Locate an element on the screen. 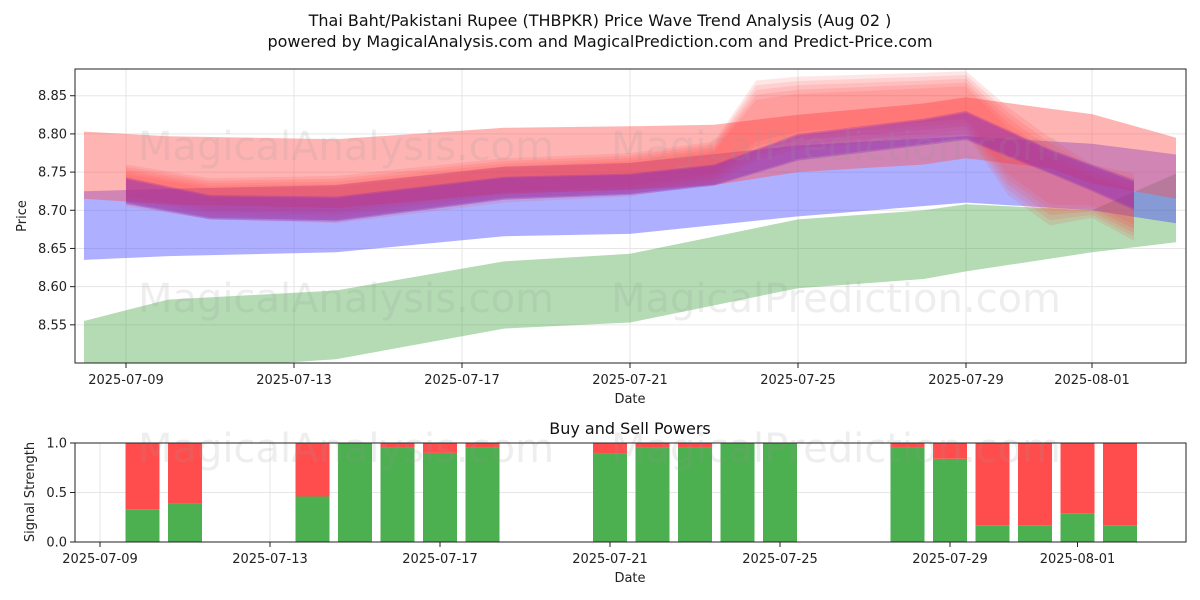 The image size is (1200, 600). price-y-axis: 8.55 8.60 8.65 8.70 8.75 8.80 8.85 is located at coordinates (56, 211).